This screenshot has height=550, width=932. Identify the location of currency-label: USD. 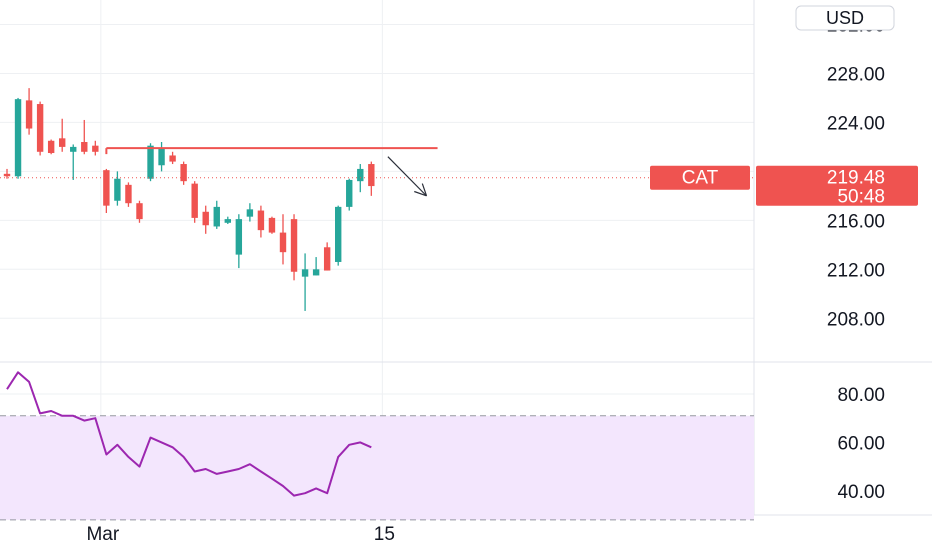
(845, 18).